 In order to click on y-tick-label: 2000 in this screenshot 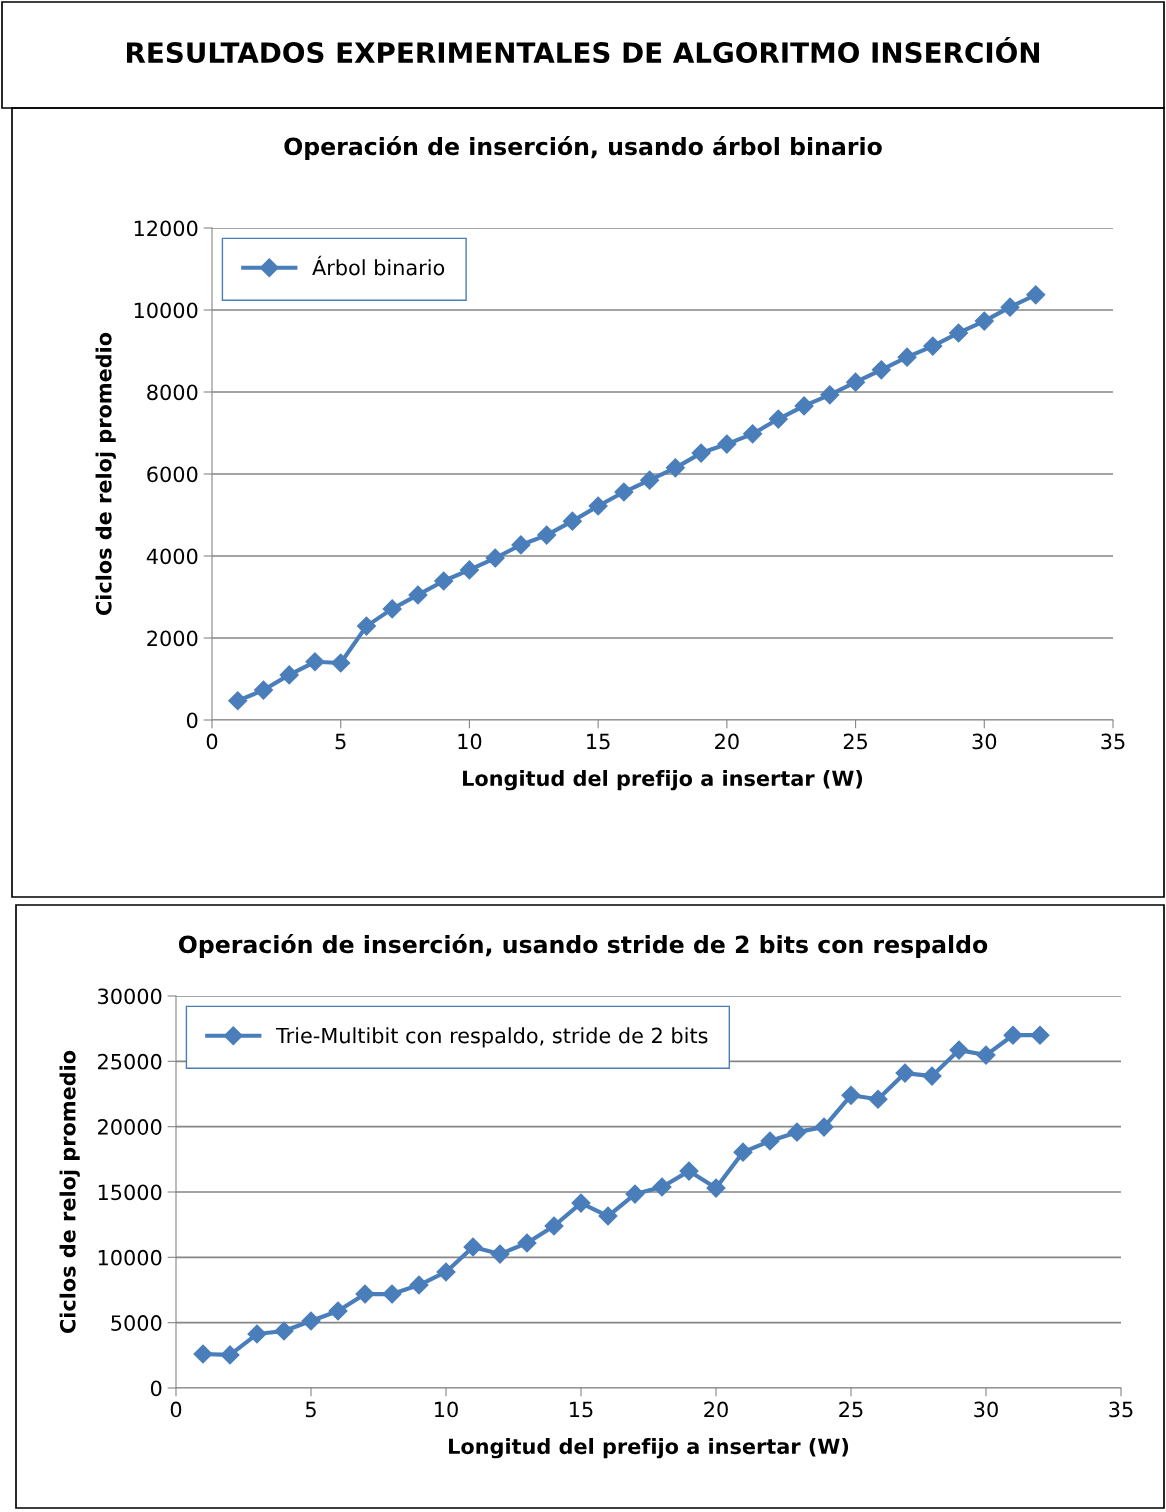, I will do `click(172, 638)`.